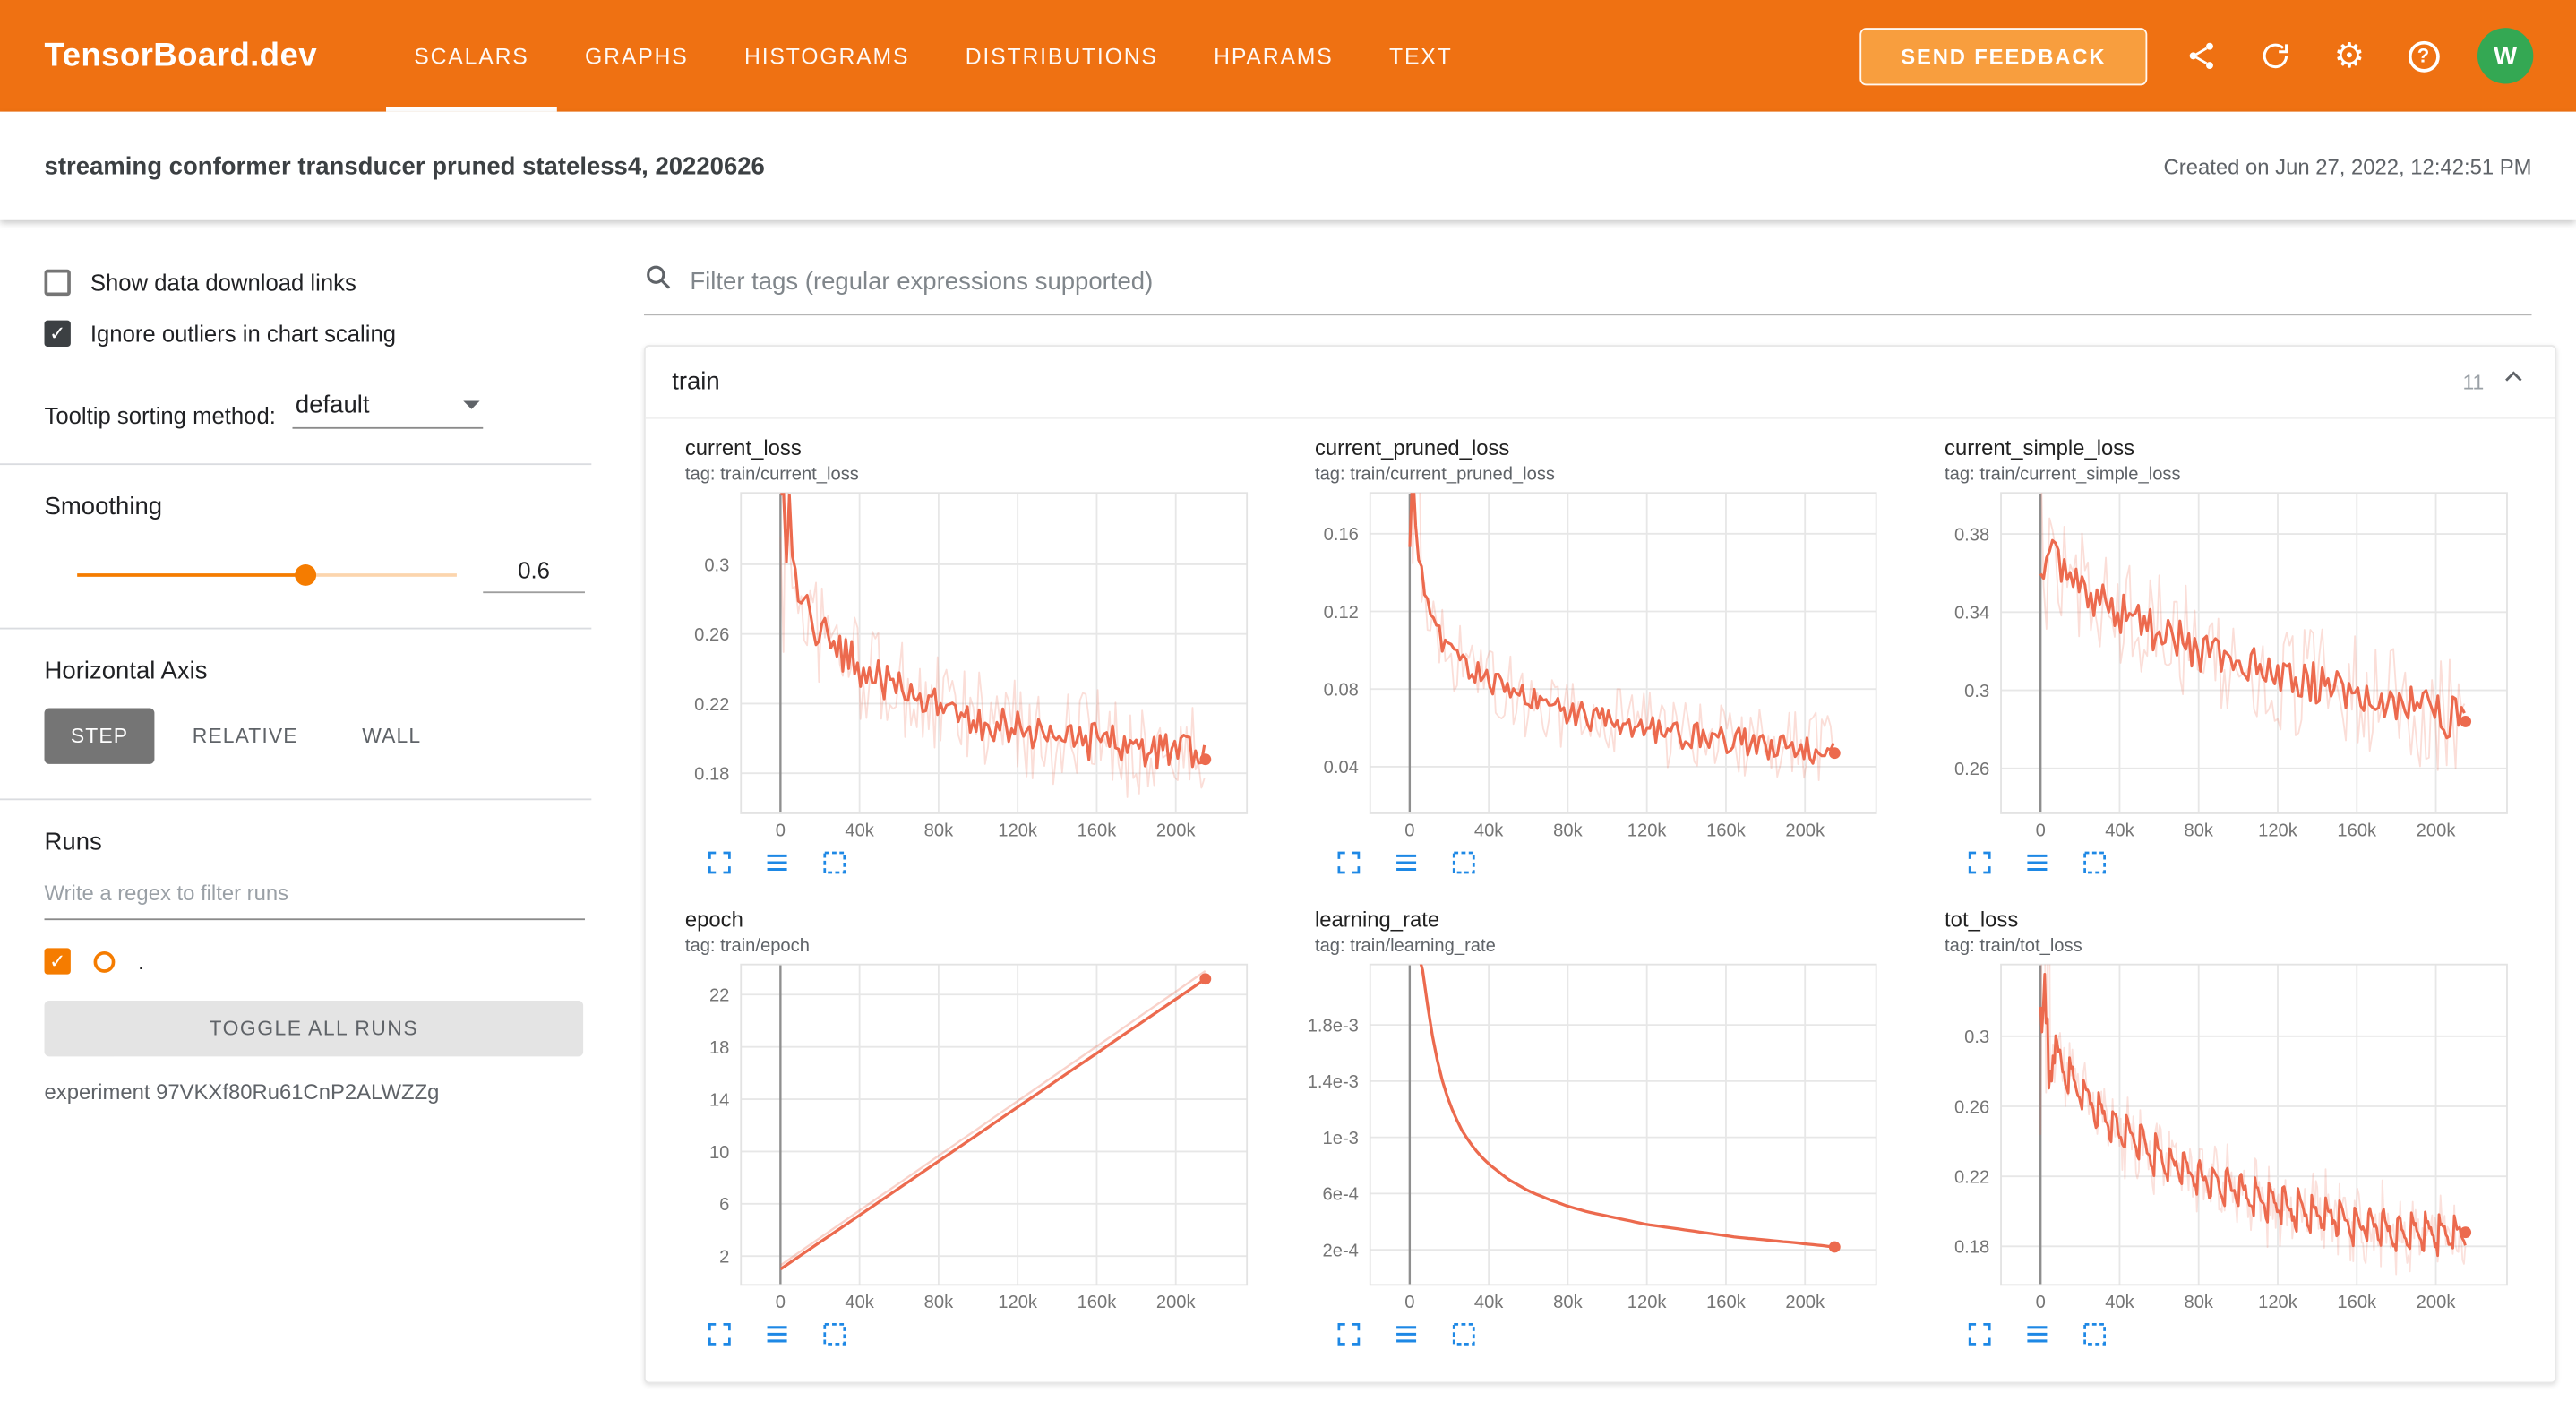 This screenshot has width=2576, height=1410. Describe the element at coordinates (1405, 947) in the screenshot. I see `chart-tag: tag: train/learning_rate` at that location.